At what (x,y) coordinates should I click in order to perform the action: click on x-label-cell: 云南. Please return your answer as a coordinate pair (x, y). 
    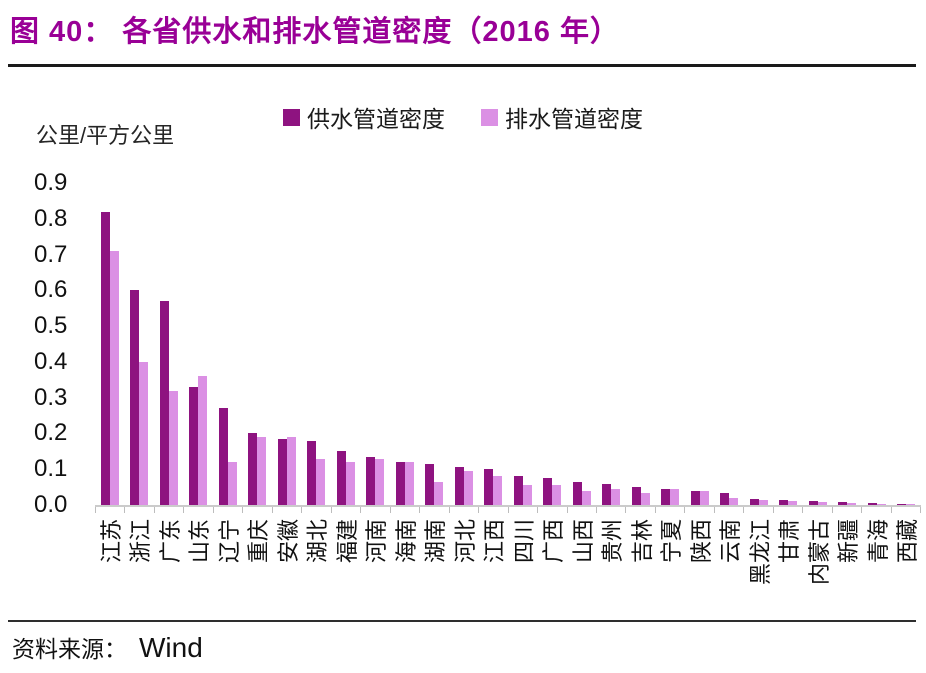
    Looking at the image, I should click on (730, 565).